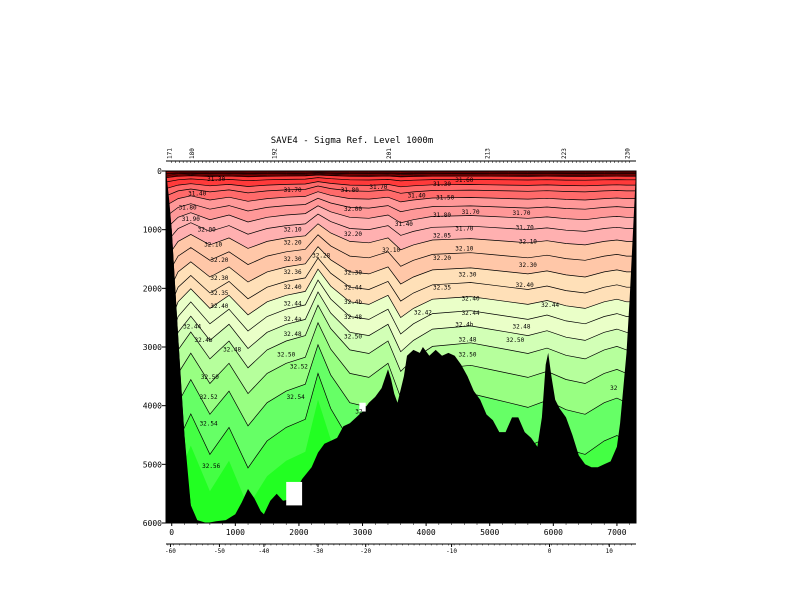 This screenshot has height=612, width=792. What do you see at coordinates (445, 197) in the screenshot?
I see `contour-label: 31.50` at bounding box center [445, 197].